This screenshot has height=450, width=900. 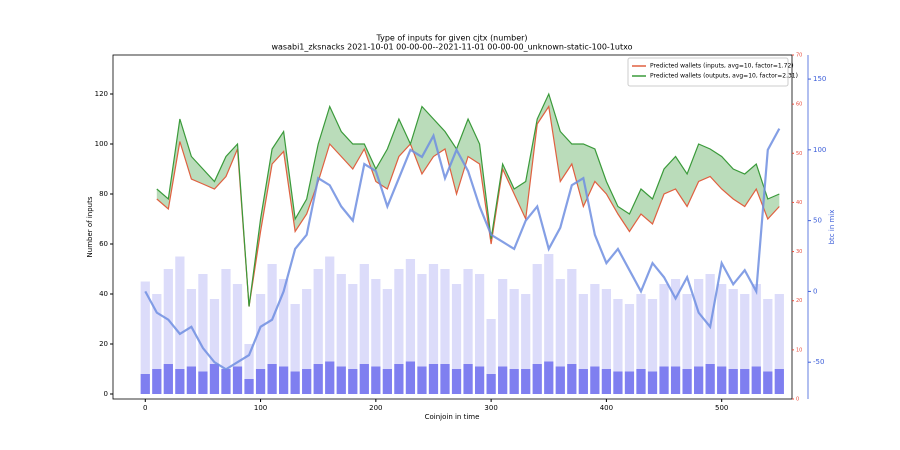 What do you see at coordinates (817, 221) in the screenshot?
I see `y3-tick-label: 50` at bounding box center [817, 221].